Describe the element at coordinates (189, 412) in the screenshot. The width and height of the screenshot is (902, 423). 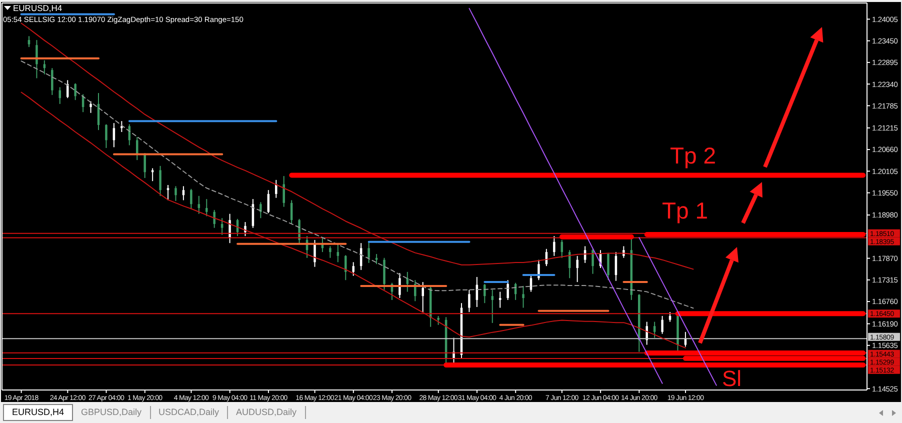
I see `text: USDCAD,Daily` at that location.